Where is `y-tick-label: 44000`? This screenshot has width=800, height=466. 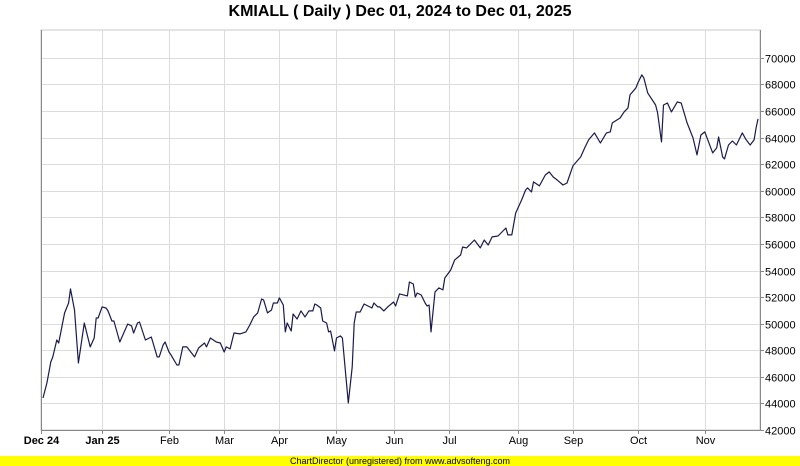 y-tick-label: 44000 is located at coordinates (780, 405).